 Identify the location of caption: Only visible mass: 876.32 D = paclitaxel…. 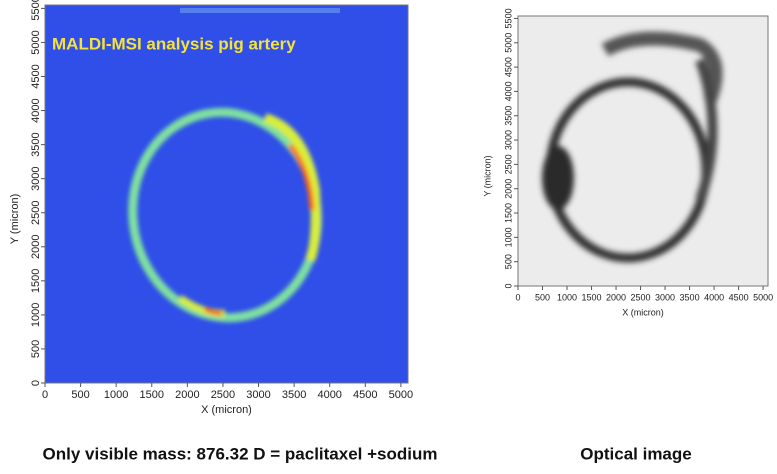
(240, 453).